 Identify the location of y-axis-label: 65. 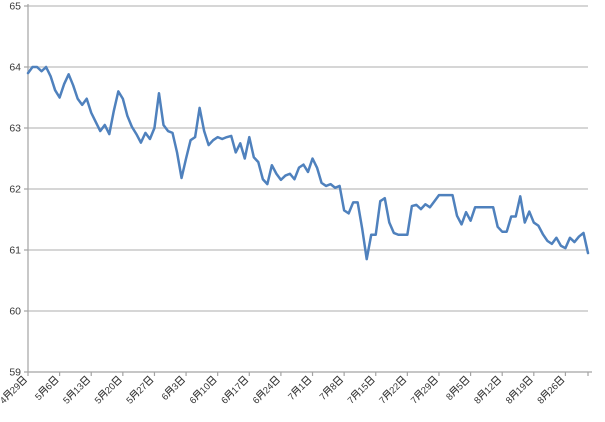
(15, 7).